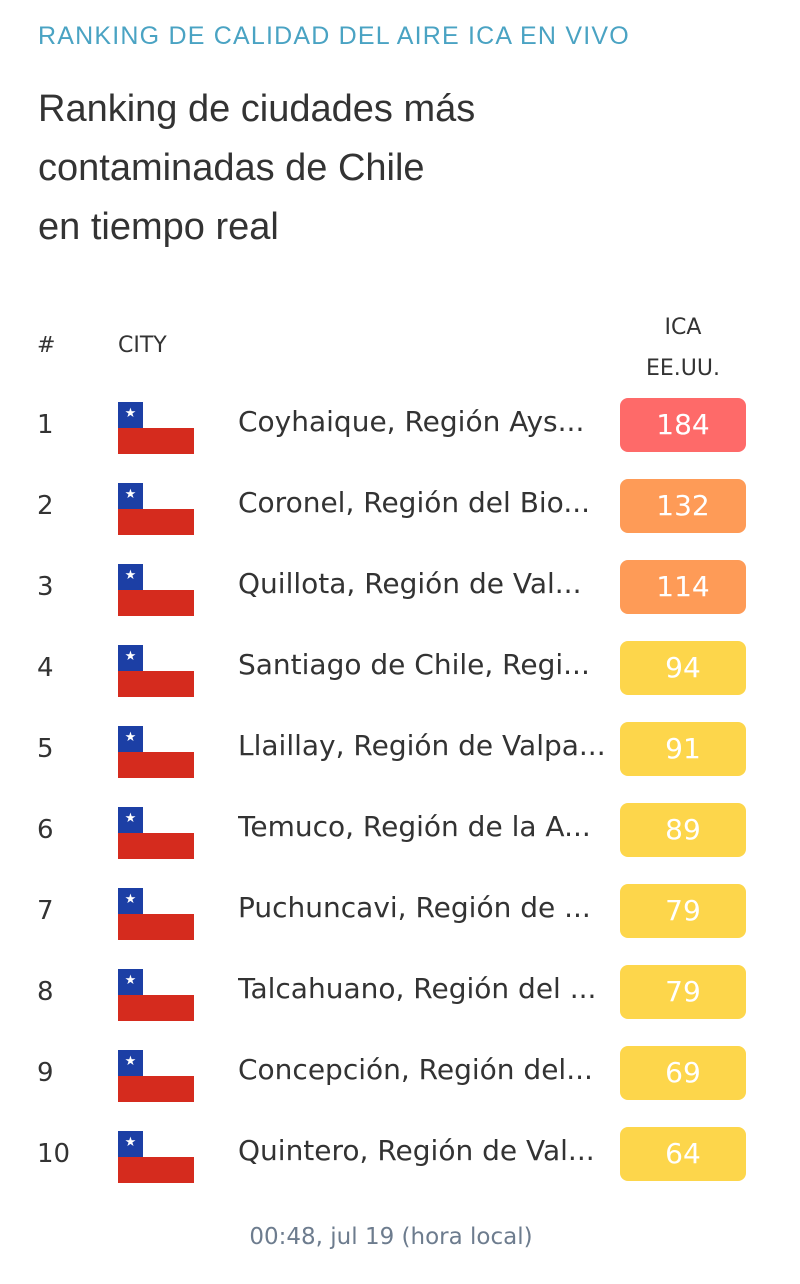 The image size is (800, 1284). I want to click on rank-number: 9, so click(45, 1073).